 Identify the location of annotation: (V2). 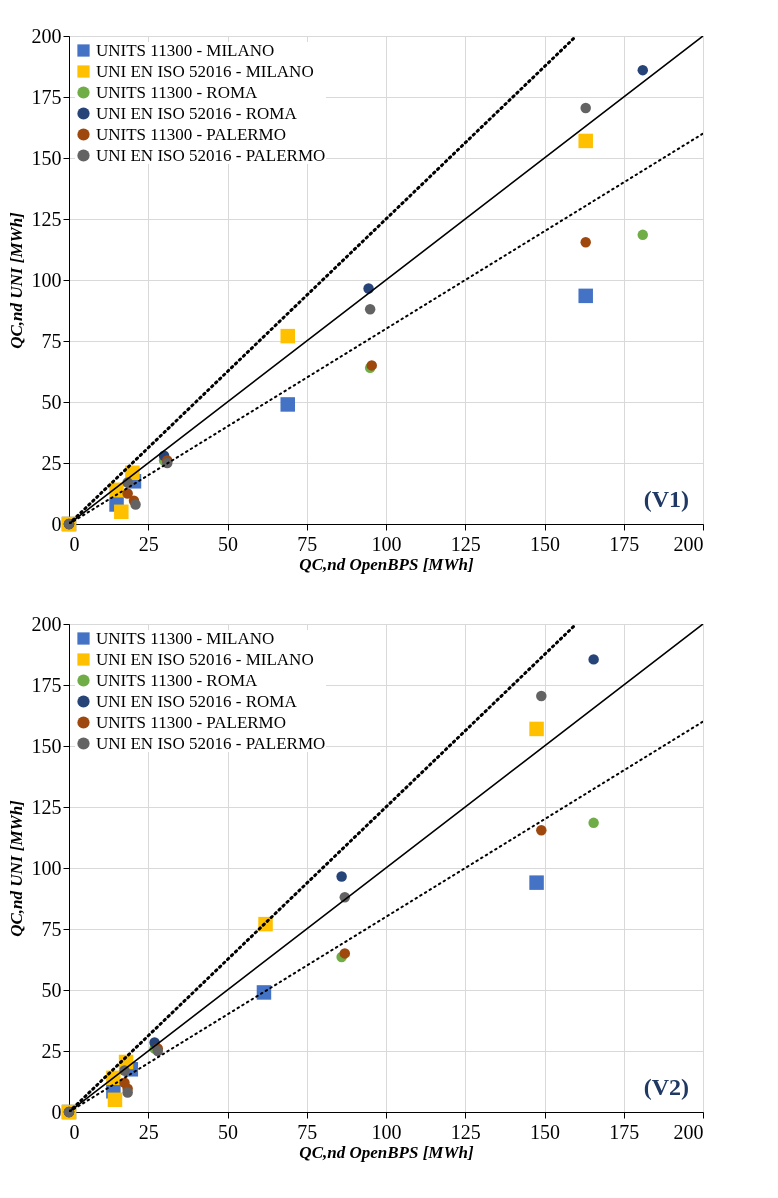
(666, 1087).